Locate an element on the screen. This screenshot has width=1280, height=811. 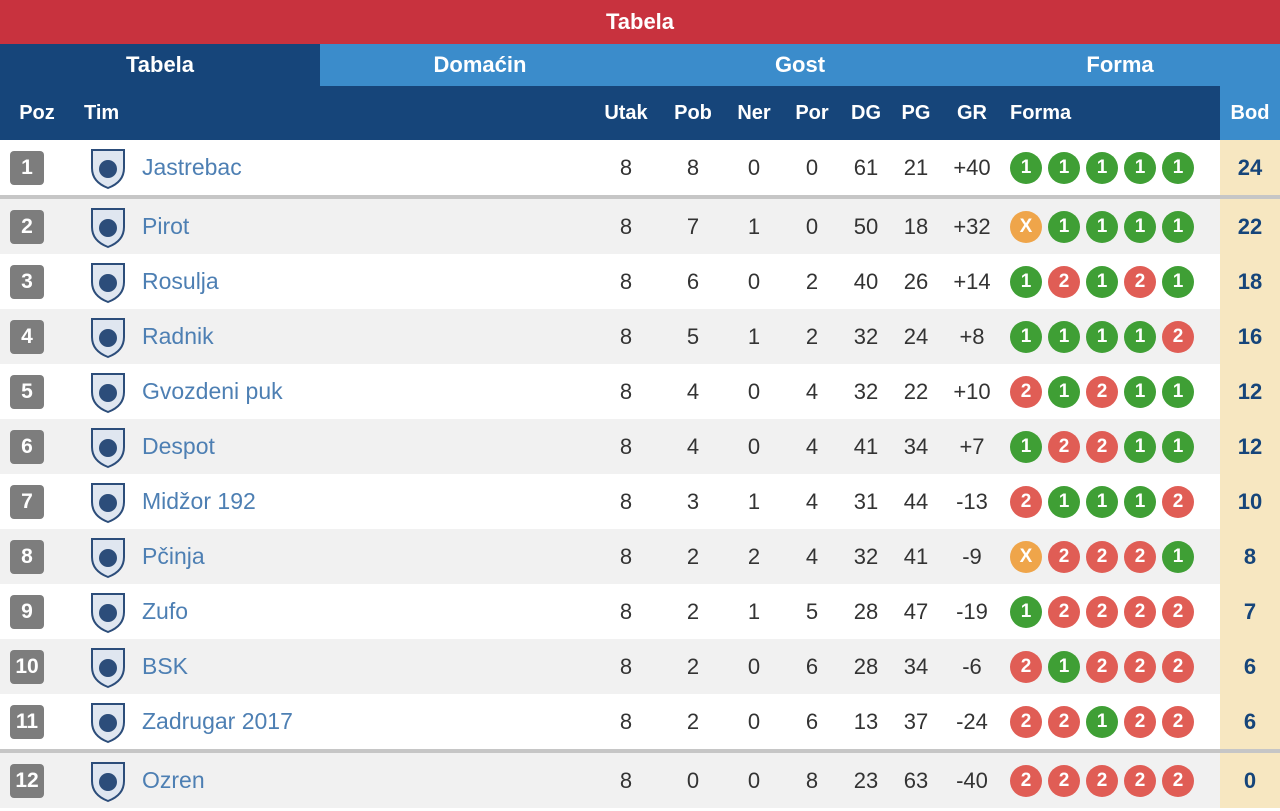
team-name-link: Zadrugar 2017 is located at coordinates (217, 721).